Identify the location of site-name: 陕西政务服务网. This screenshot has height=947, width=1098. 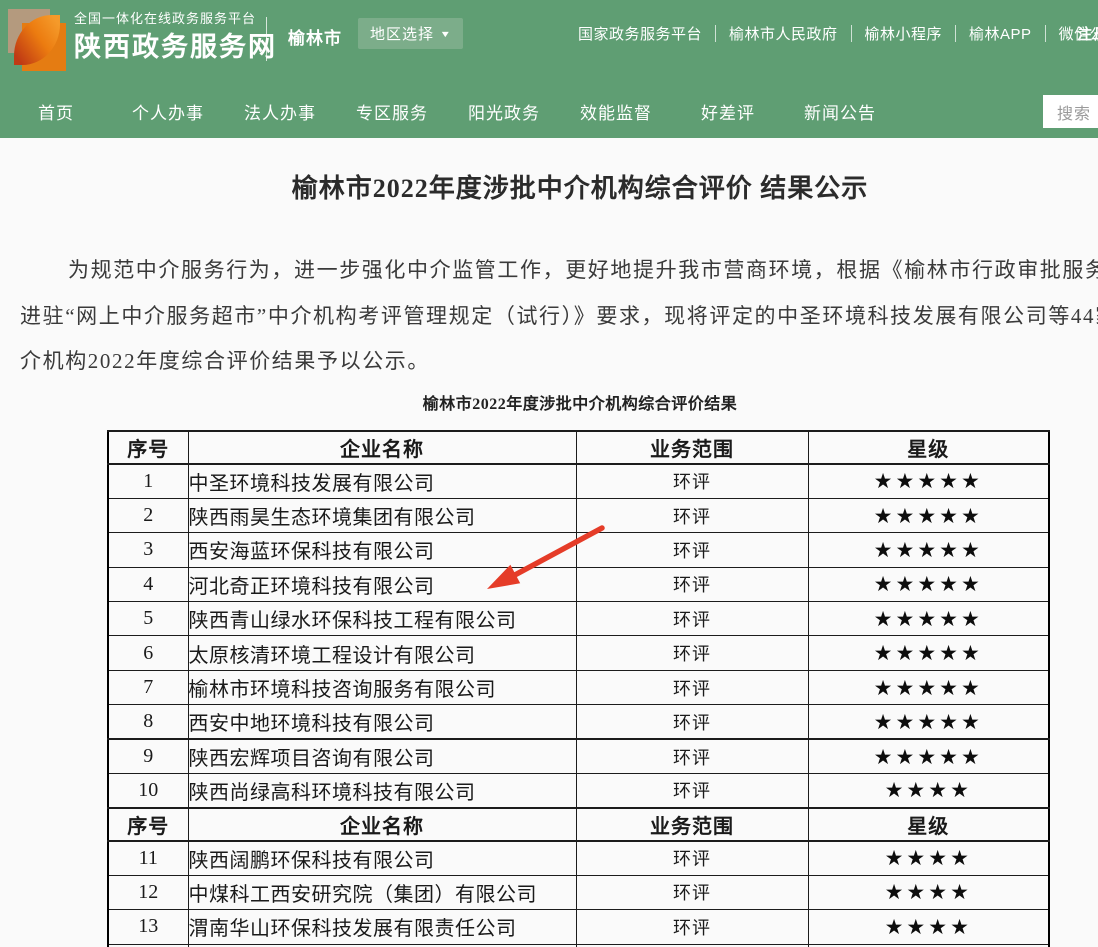
(175, 47).